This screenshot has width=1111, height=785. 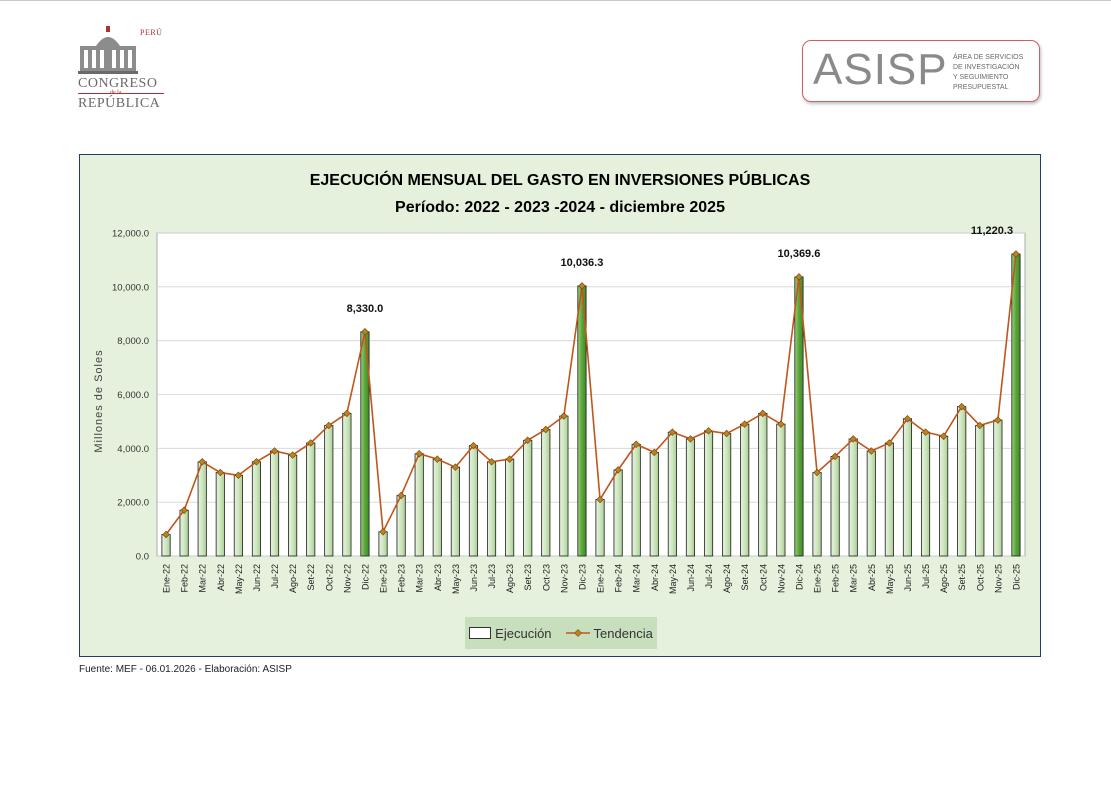 What do you see at coordinates (365, 577) in the screenshot?
I see `x-tick-label: Dic-22` at bounding box center [365, 577].